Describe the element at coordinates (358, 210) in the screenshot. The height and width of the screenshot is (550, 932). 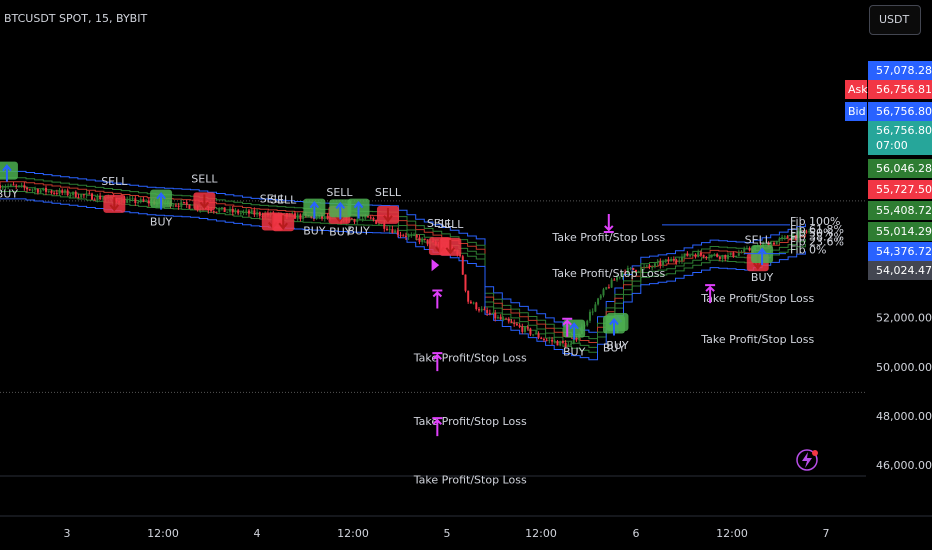
I see `buy-arrow-icon` at that location.